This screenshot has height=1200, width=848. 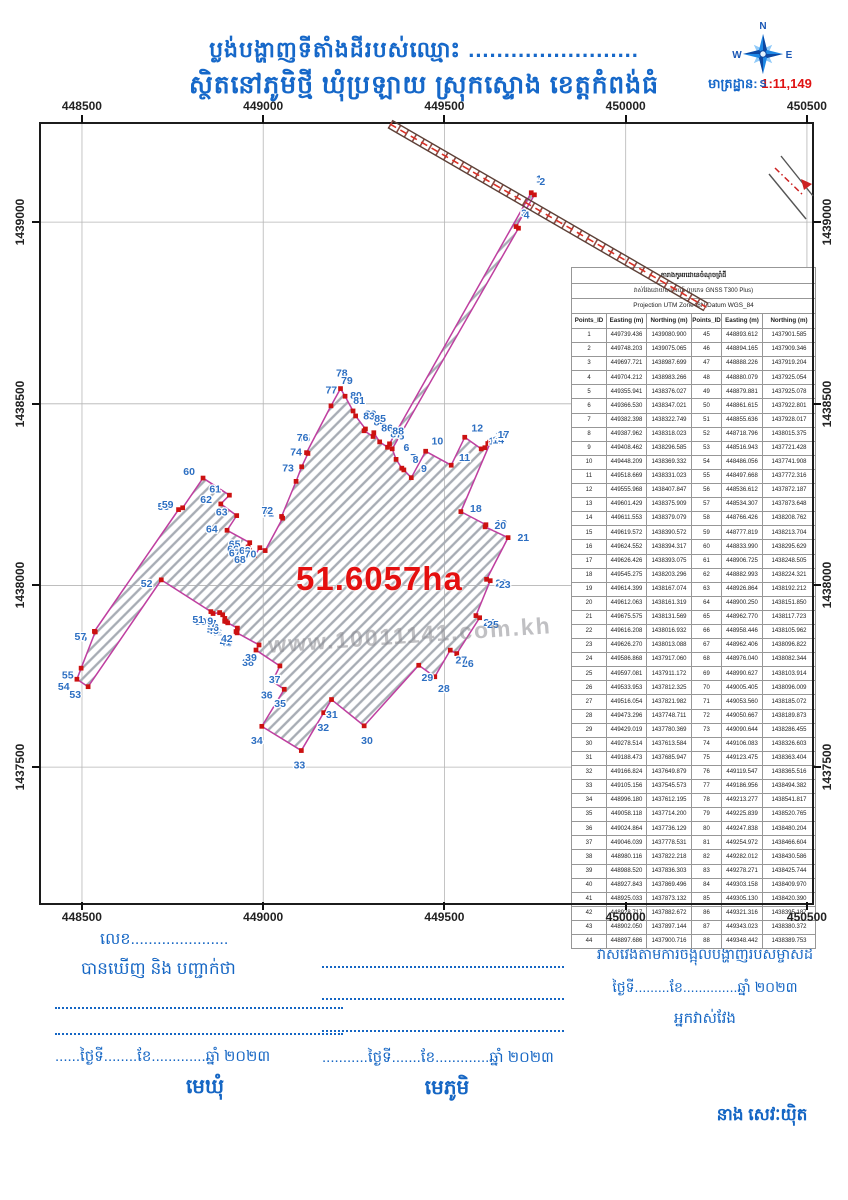 What do you see at coordinates (789, 829) in the screenshot?
I see `table-cell: 1438480.204` at bounding box center [789, 829].